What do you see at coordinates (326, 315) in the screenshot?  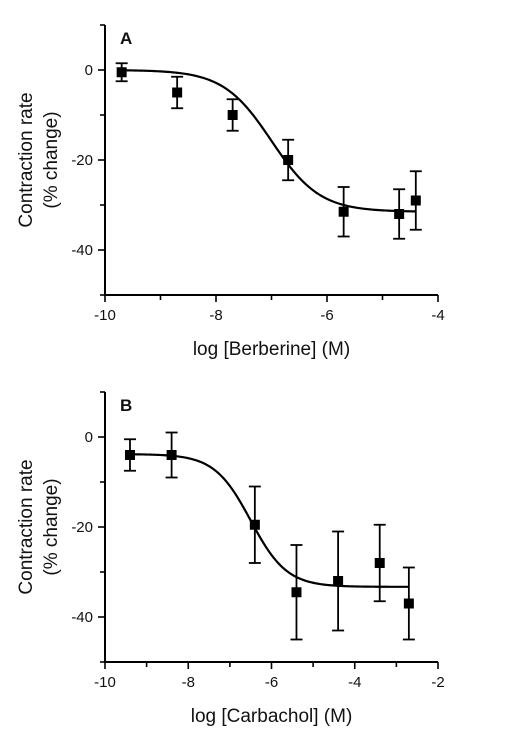 I see `panel-a-x-tick-label: -6` at bounding box center [326, 315].